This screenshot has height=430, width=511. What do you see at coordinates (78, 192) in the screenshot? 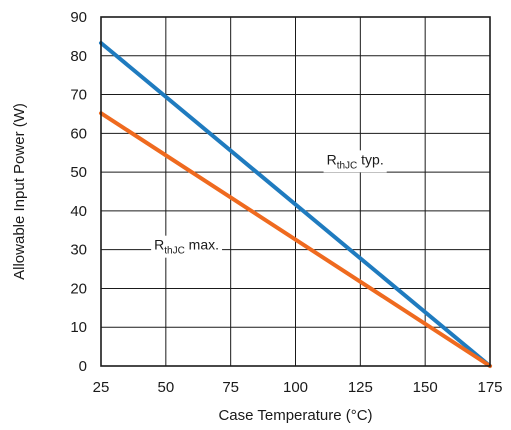
I see `y-tick-labels: 0 10 20 30 40 50 60 70 80 90` at bounding box center [78, 192].